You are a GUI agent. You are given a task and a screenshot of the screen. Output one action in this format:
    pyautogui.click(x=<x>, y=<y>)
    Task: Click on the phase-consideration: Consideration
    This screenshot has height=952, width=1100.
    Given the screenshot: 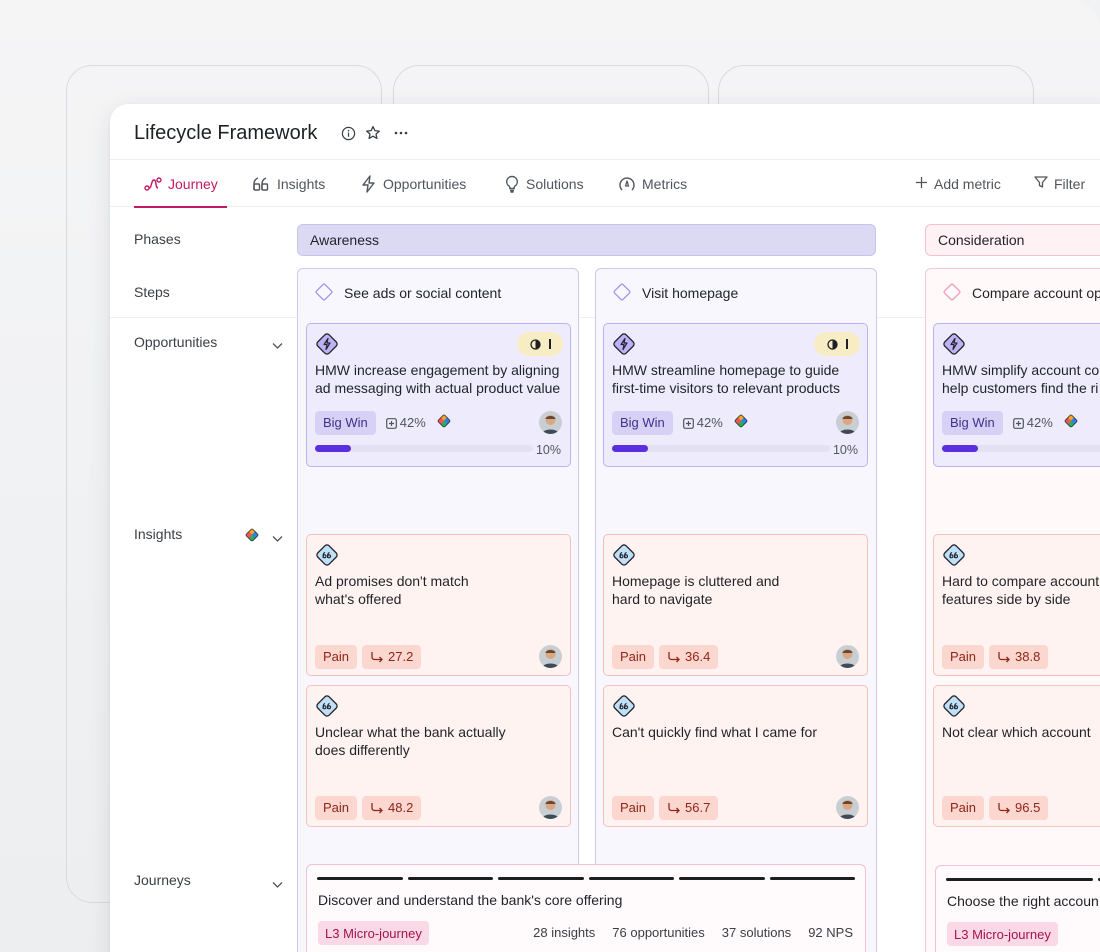 What is the action you would take?
    pyautogui.click(x=1012, y=240)
    